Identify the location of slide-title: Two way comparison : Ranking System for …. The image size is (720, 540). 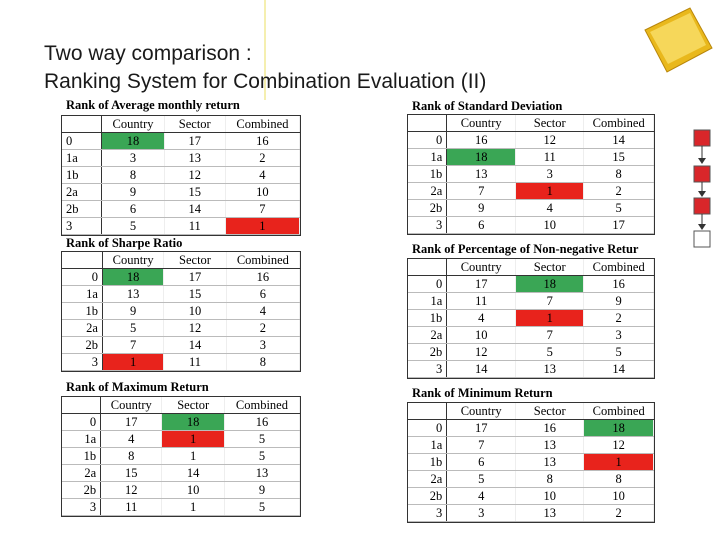
(265, 68).